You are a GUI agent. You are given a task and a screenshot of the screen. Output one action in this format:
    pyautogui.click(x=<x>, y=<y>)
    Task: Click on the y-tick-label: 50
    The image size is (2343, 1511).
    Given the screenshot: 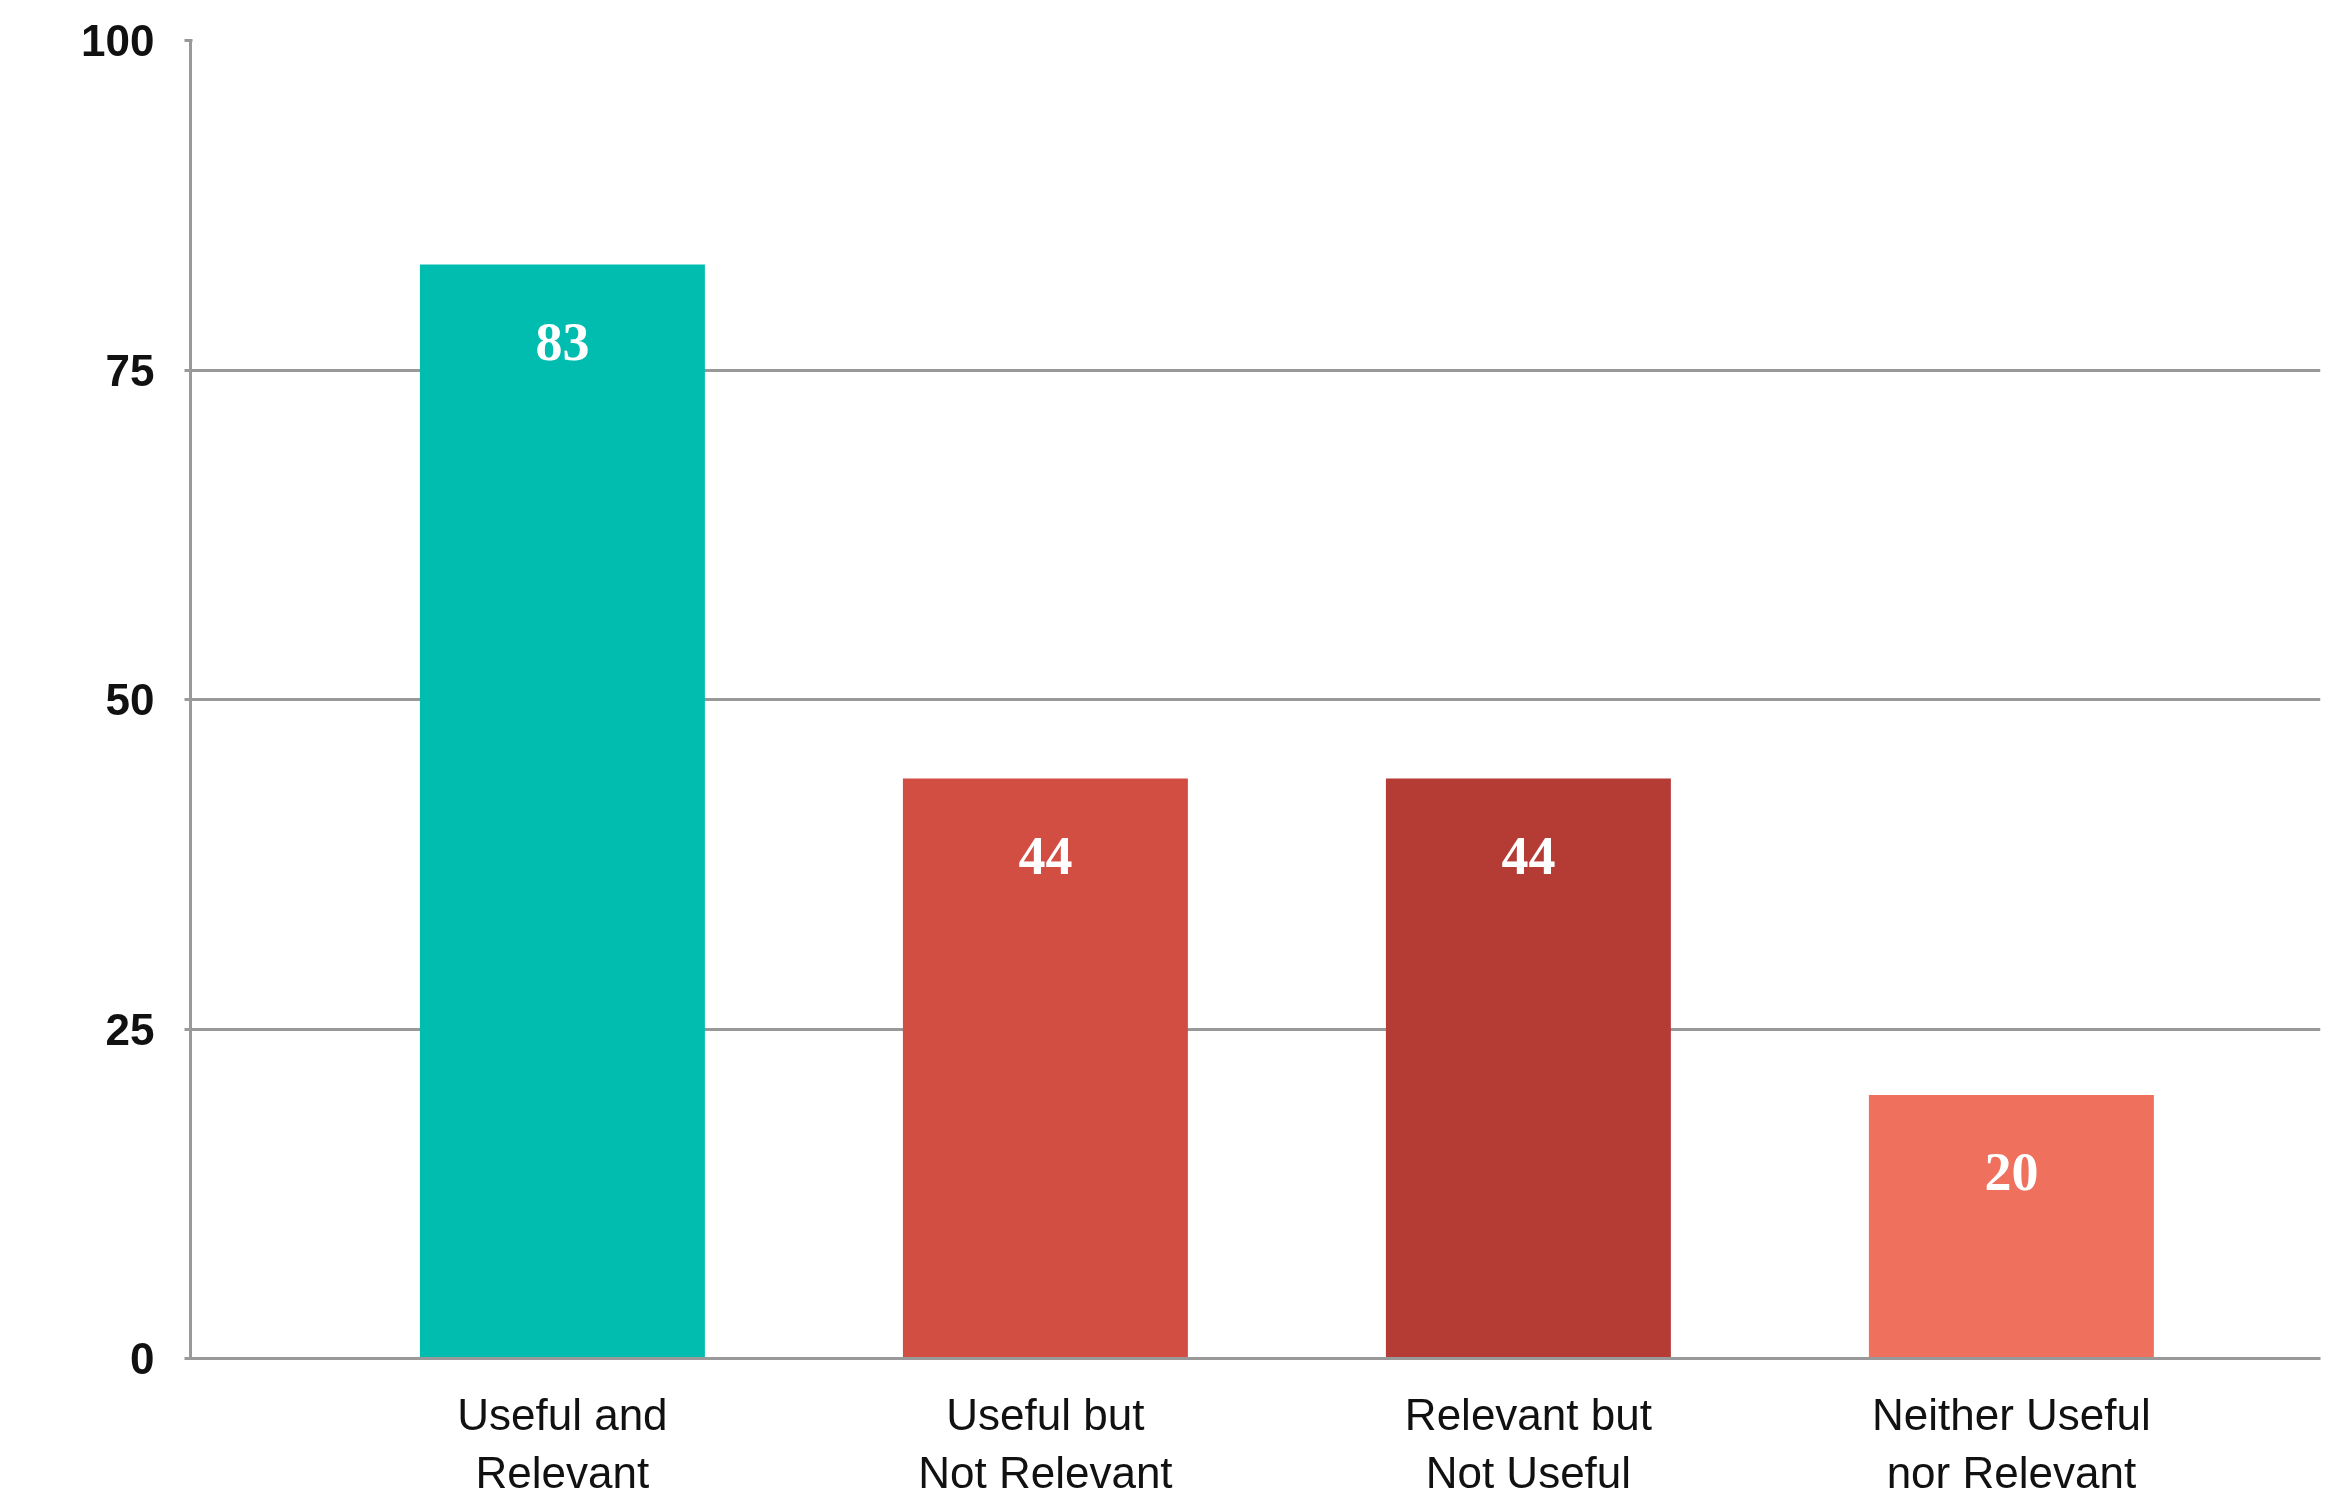 What is the action you would take?
    pyautogui.click(x=130, y=699)
    